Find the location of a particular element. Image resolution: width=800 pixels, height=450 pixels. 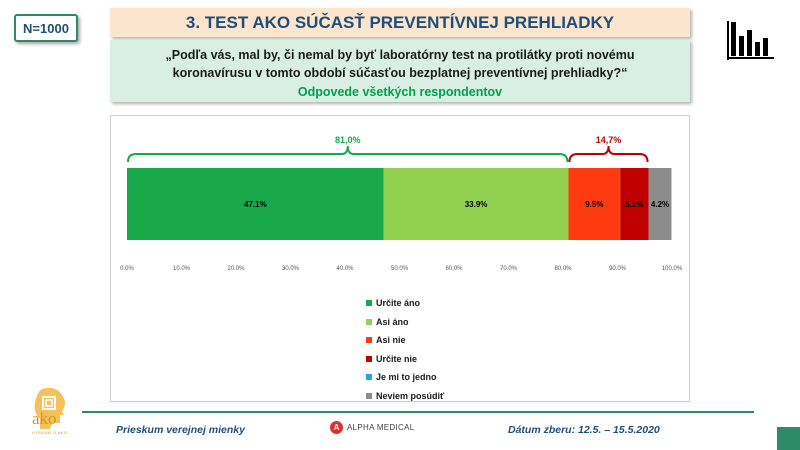

x-tick-label: 60.0% is located at coordinates (454, 269).